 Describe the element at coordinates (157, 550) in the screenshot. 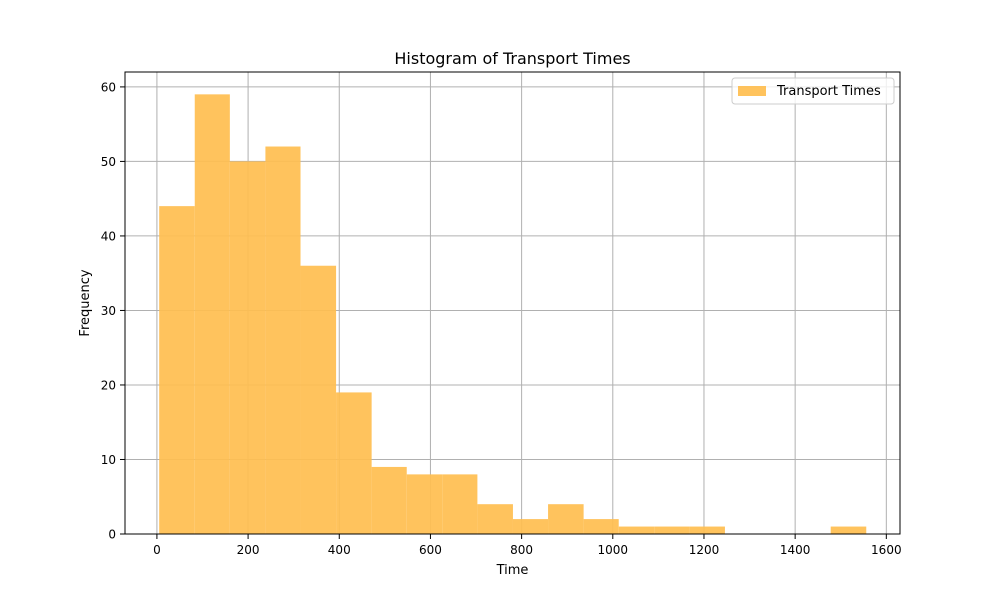

I see `x-tick-label: 0` at that location.